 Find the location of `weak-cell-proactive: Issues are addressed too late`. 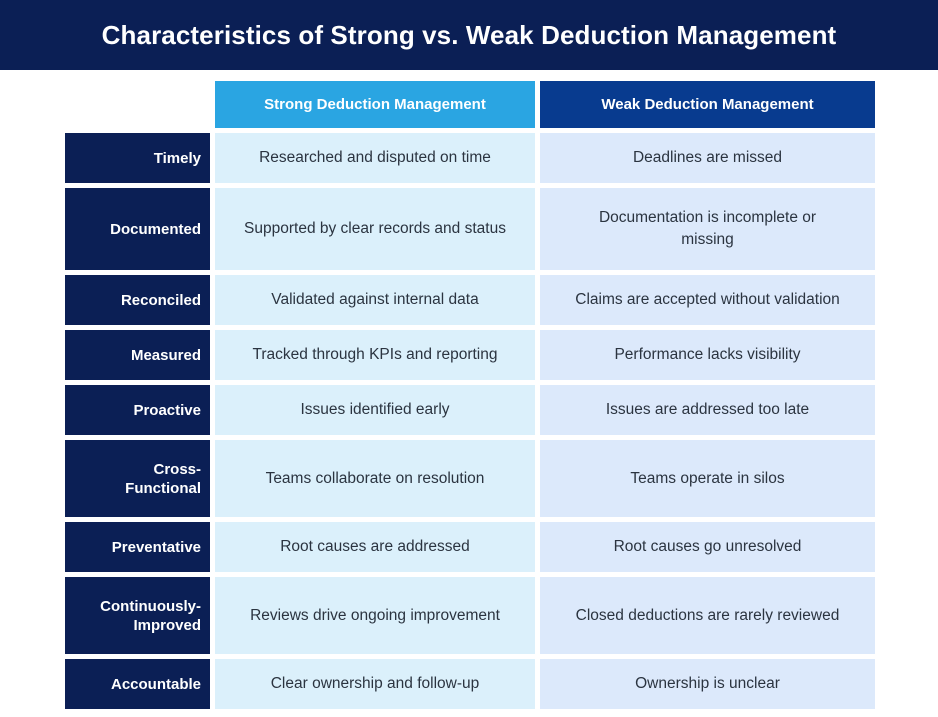

weak-cell-proactive: Issues are addressed too late is located at coordinates (707, 410).